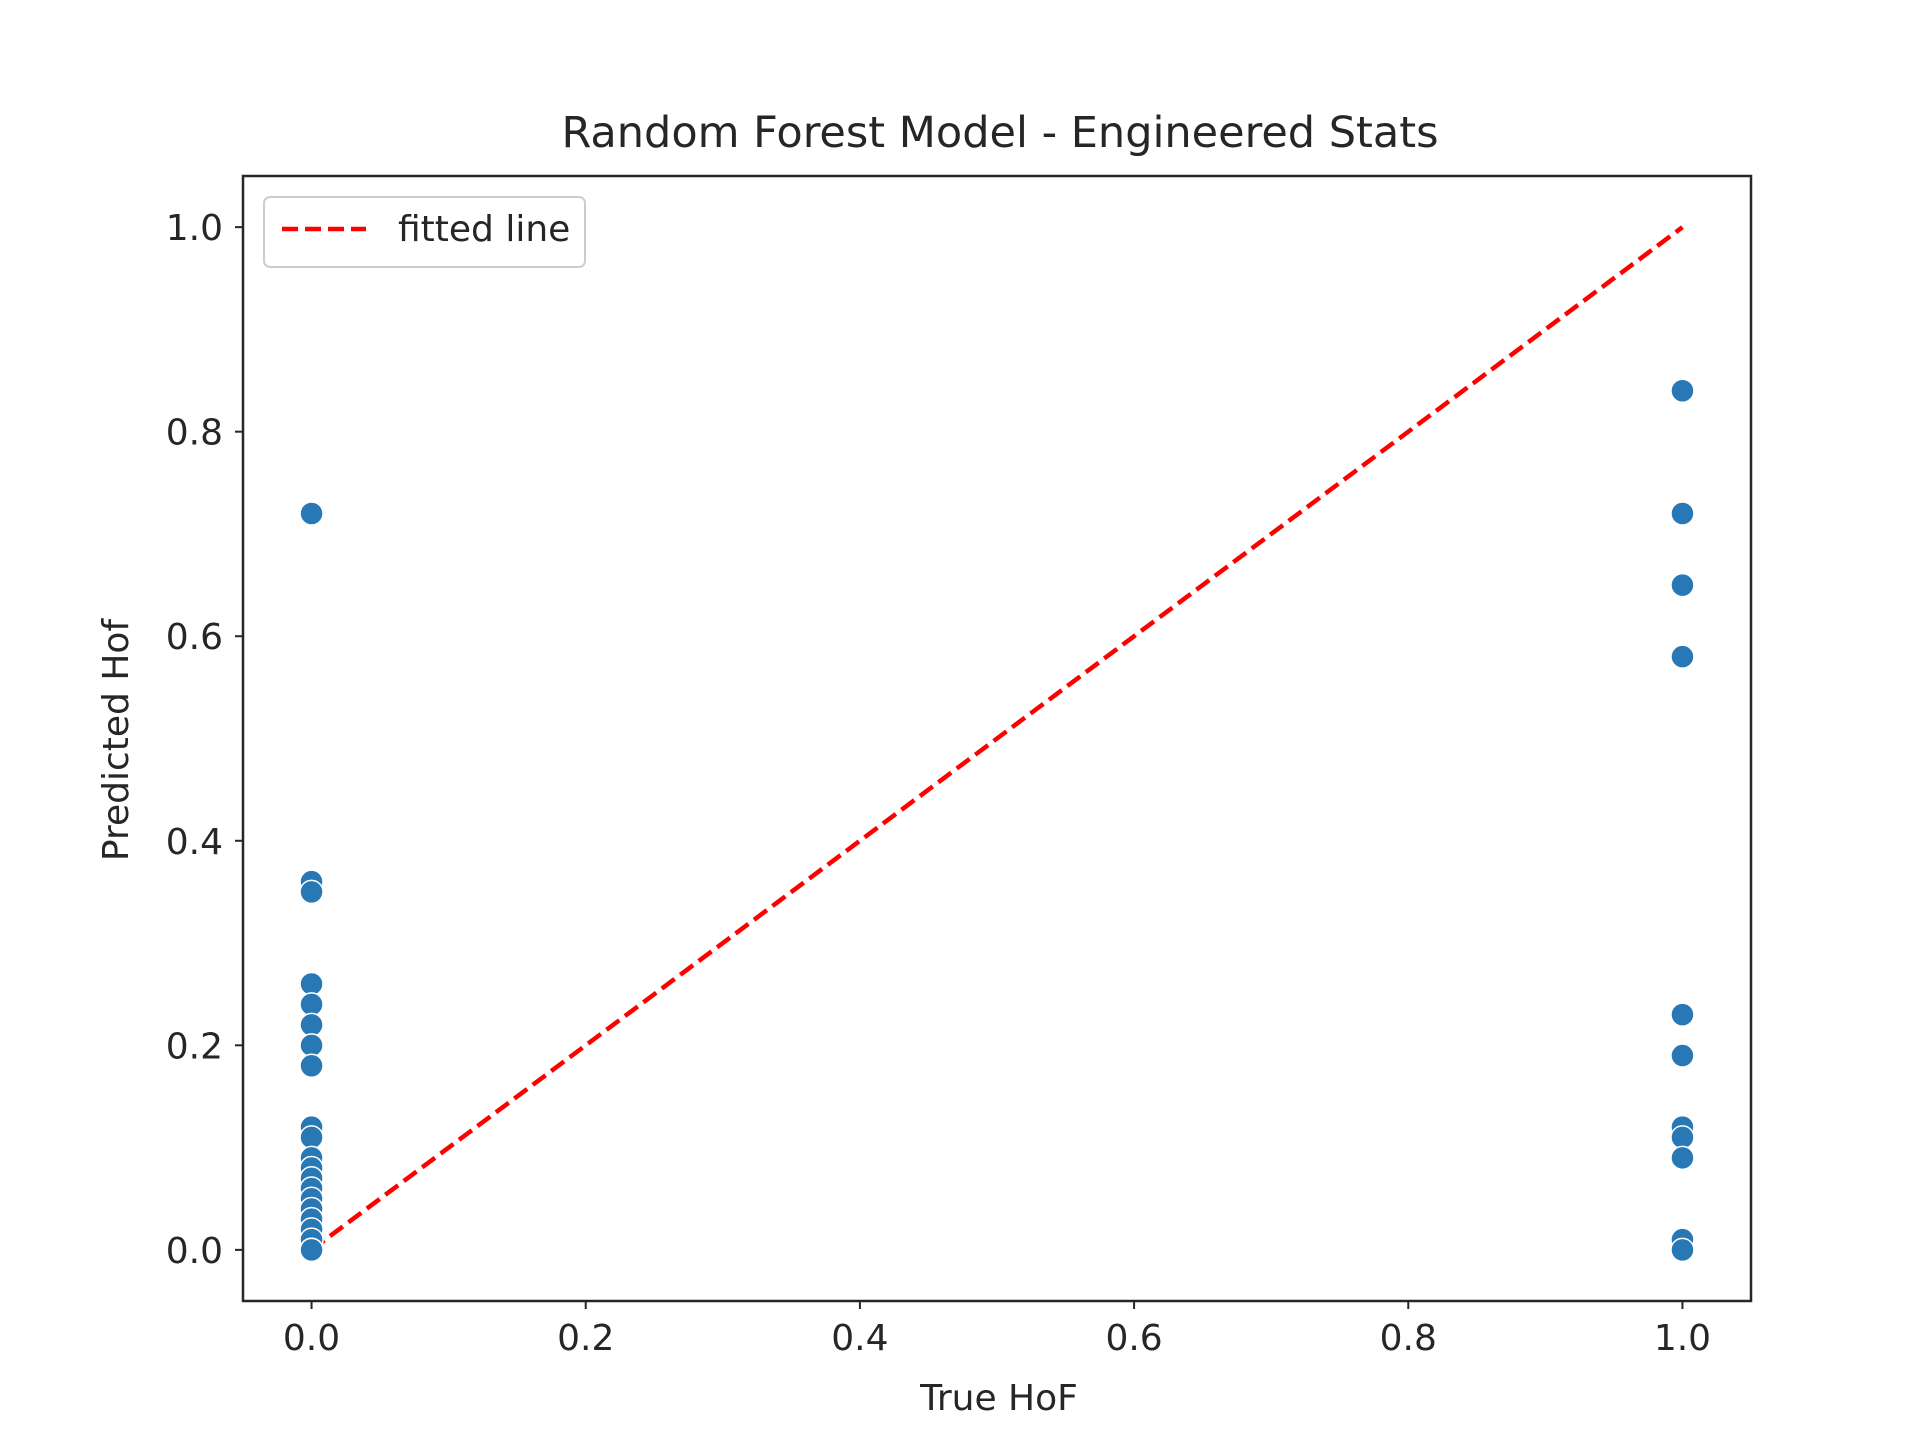 Image resolution: width=1920 pixels, height=1445 pixels. What do you see at coordinates (194, 1046) in the screenshot?
I see `y-tick-label: 0.2` at bounding box center [194, 1046].